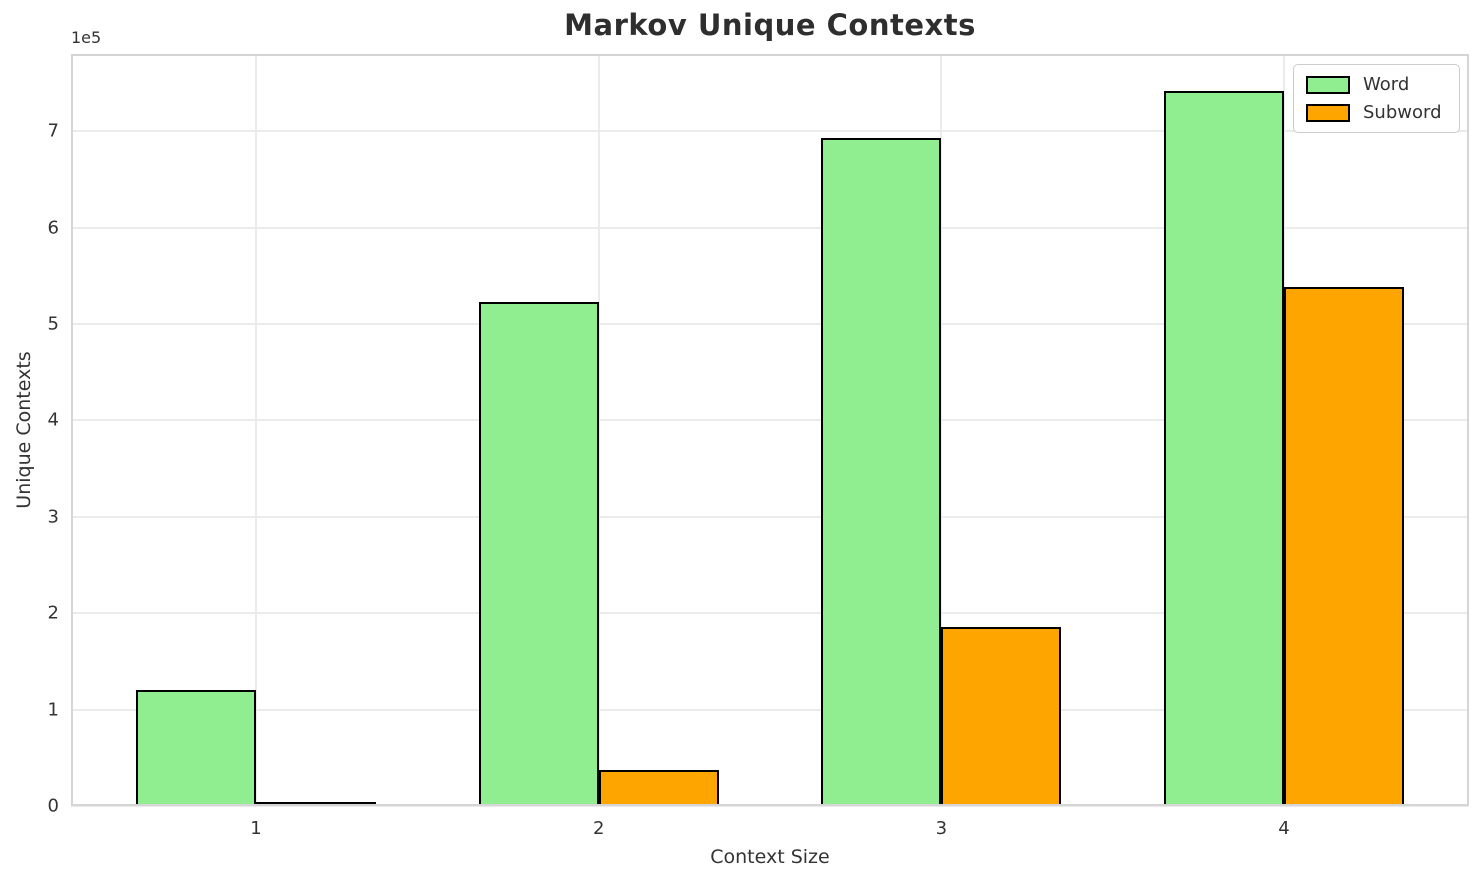 This screenshot has height=885, width=1484. Describe the element at coordinates (53, 806) in the screenshot. I see `y-tick-label-0: 0` at that location.